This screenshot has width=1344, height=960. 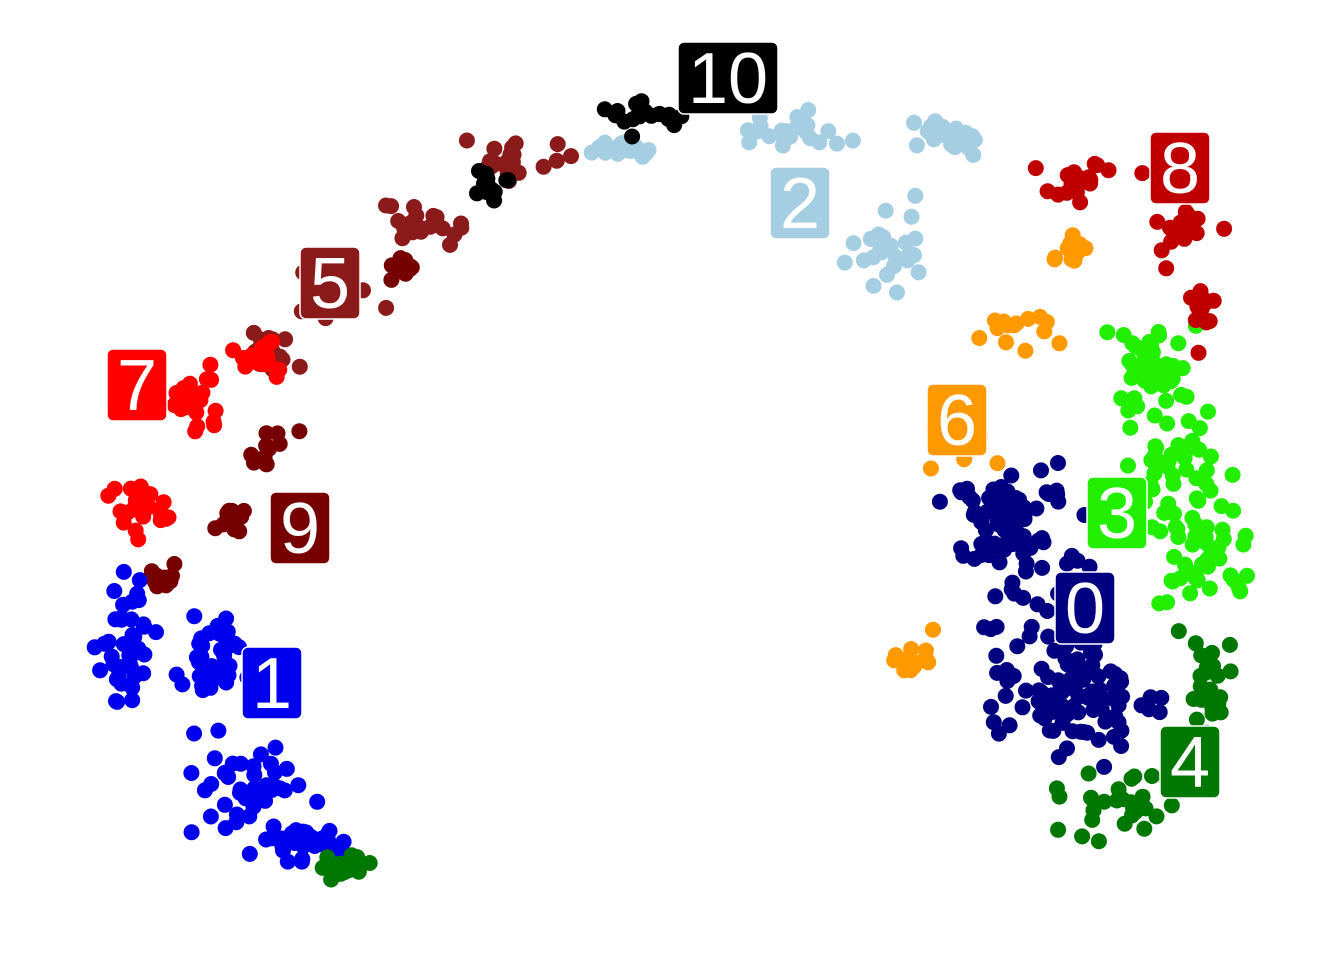 I want to click on cluster-label-3: 3, so click(x=1117, y=514).